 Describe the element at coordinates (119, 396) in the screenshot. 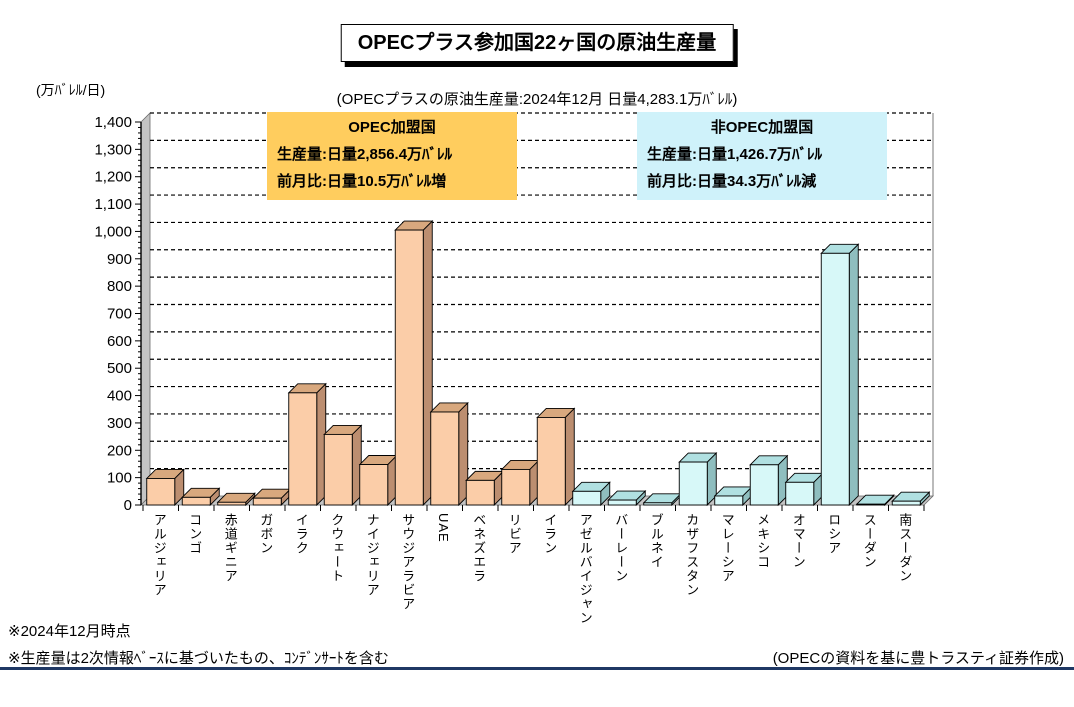

I see `y-tick-label: 400` at that location.